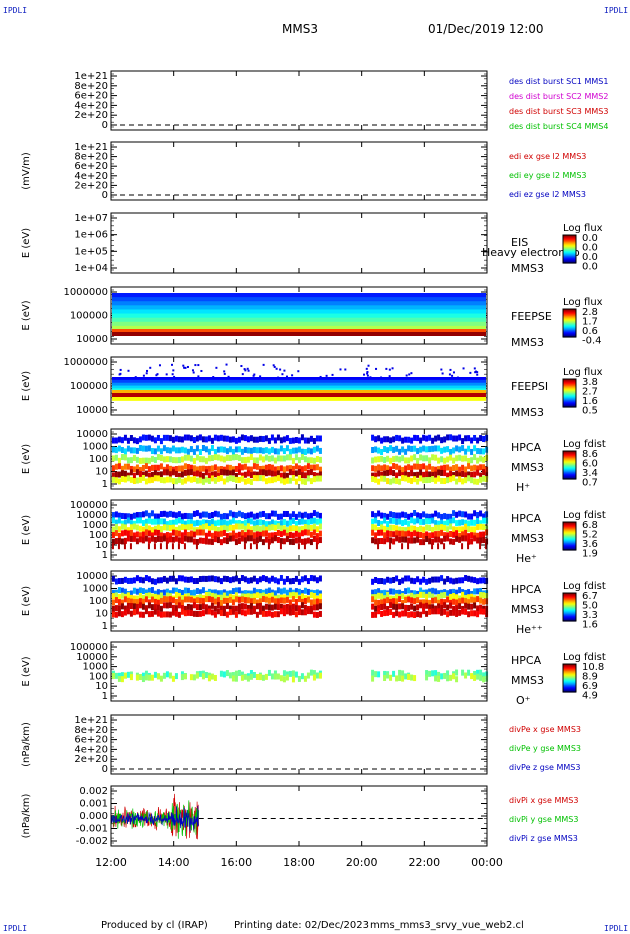 This screenshot has width=630, height=934. Describe the element at coordinates (590, 615) in the screenshot. I see `colorbar-tick: 3.3` at that location.